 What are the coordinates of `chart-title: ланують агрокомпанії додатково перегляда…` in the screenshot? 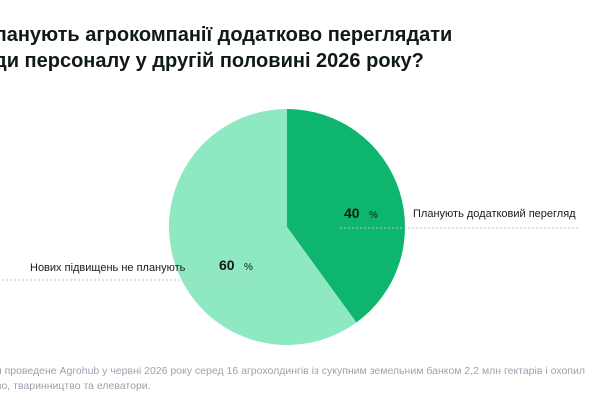 It's located at (300, 48).